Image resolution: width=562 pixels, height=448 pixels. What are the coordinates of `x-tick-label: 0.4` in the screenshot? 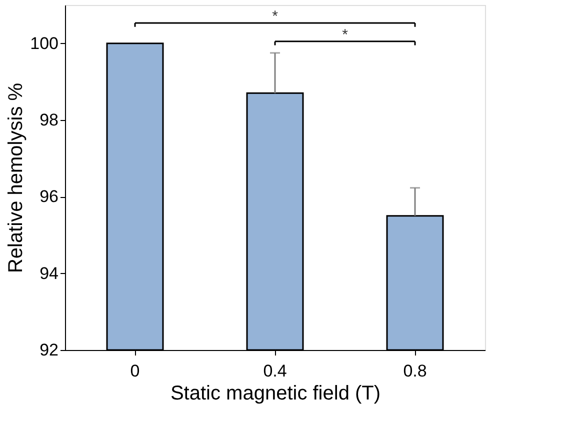 It's located at (275, 371).